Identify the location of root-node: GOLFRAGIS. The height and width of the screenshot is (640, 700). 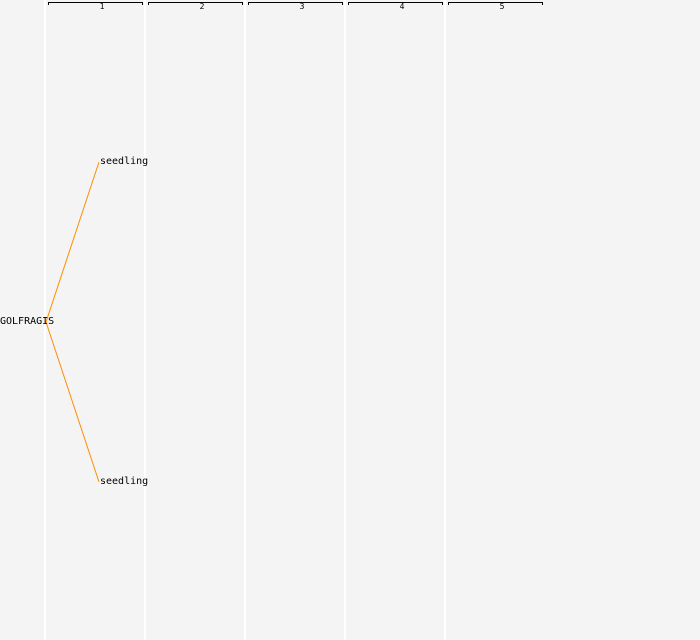
(27, 321).